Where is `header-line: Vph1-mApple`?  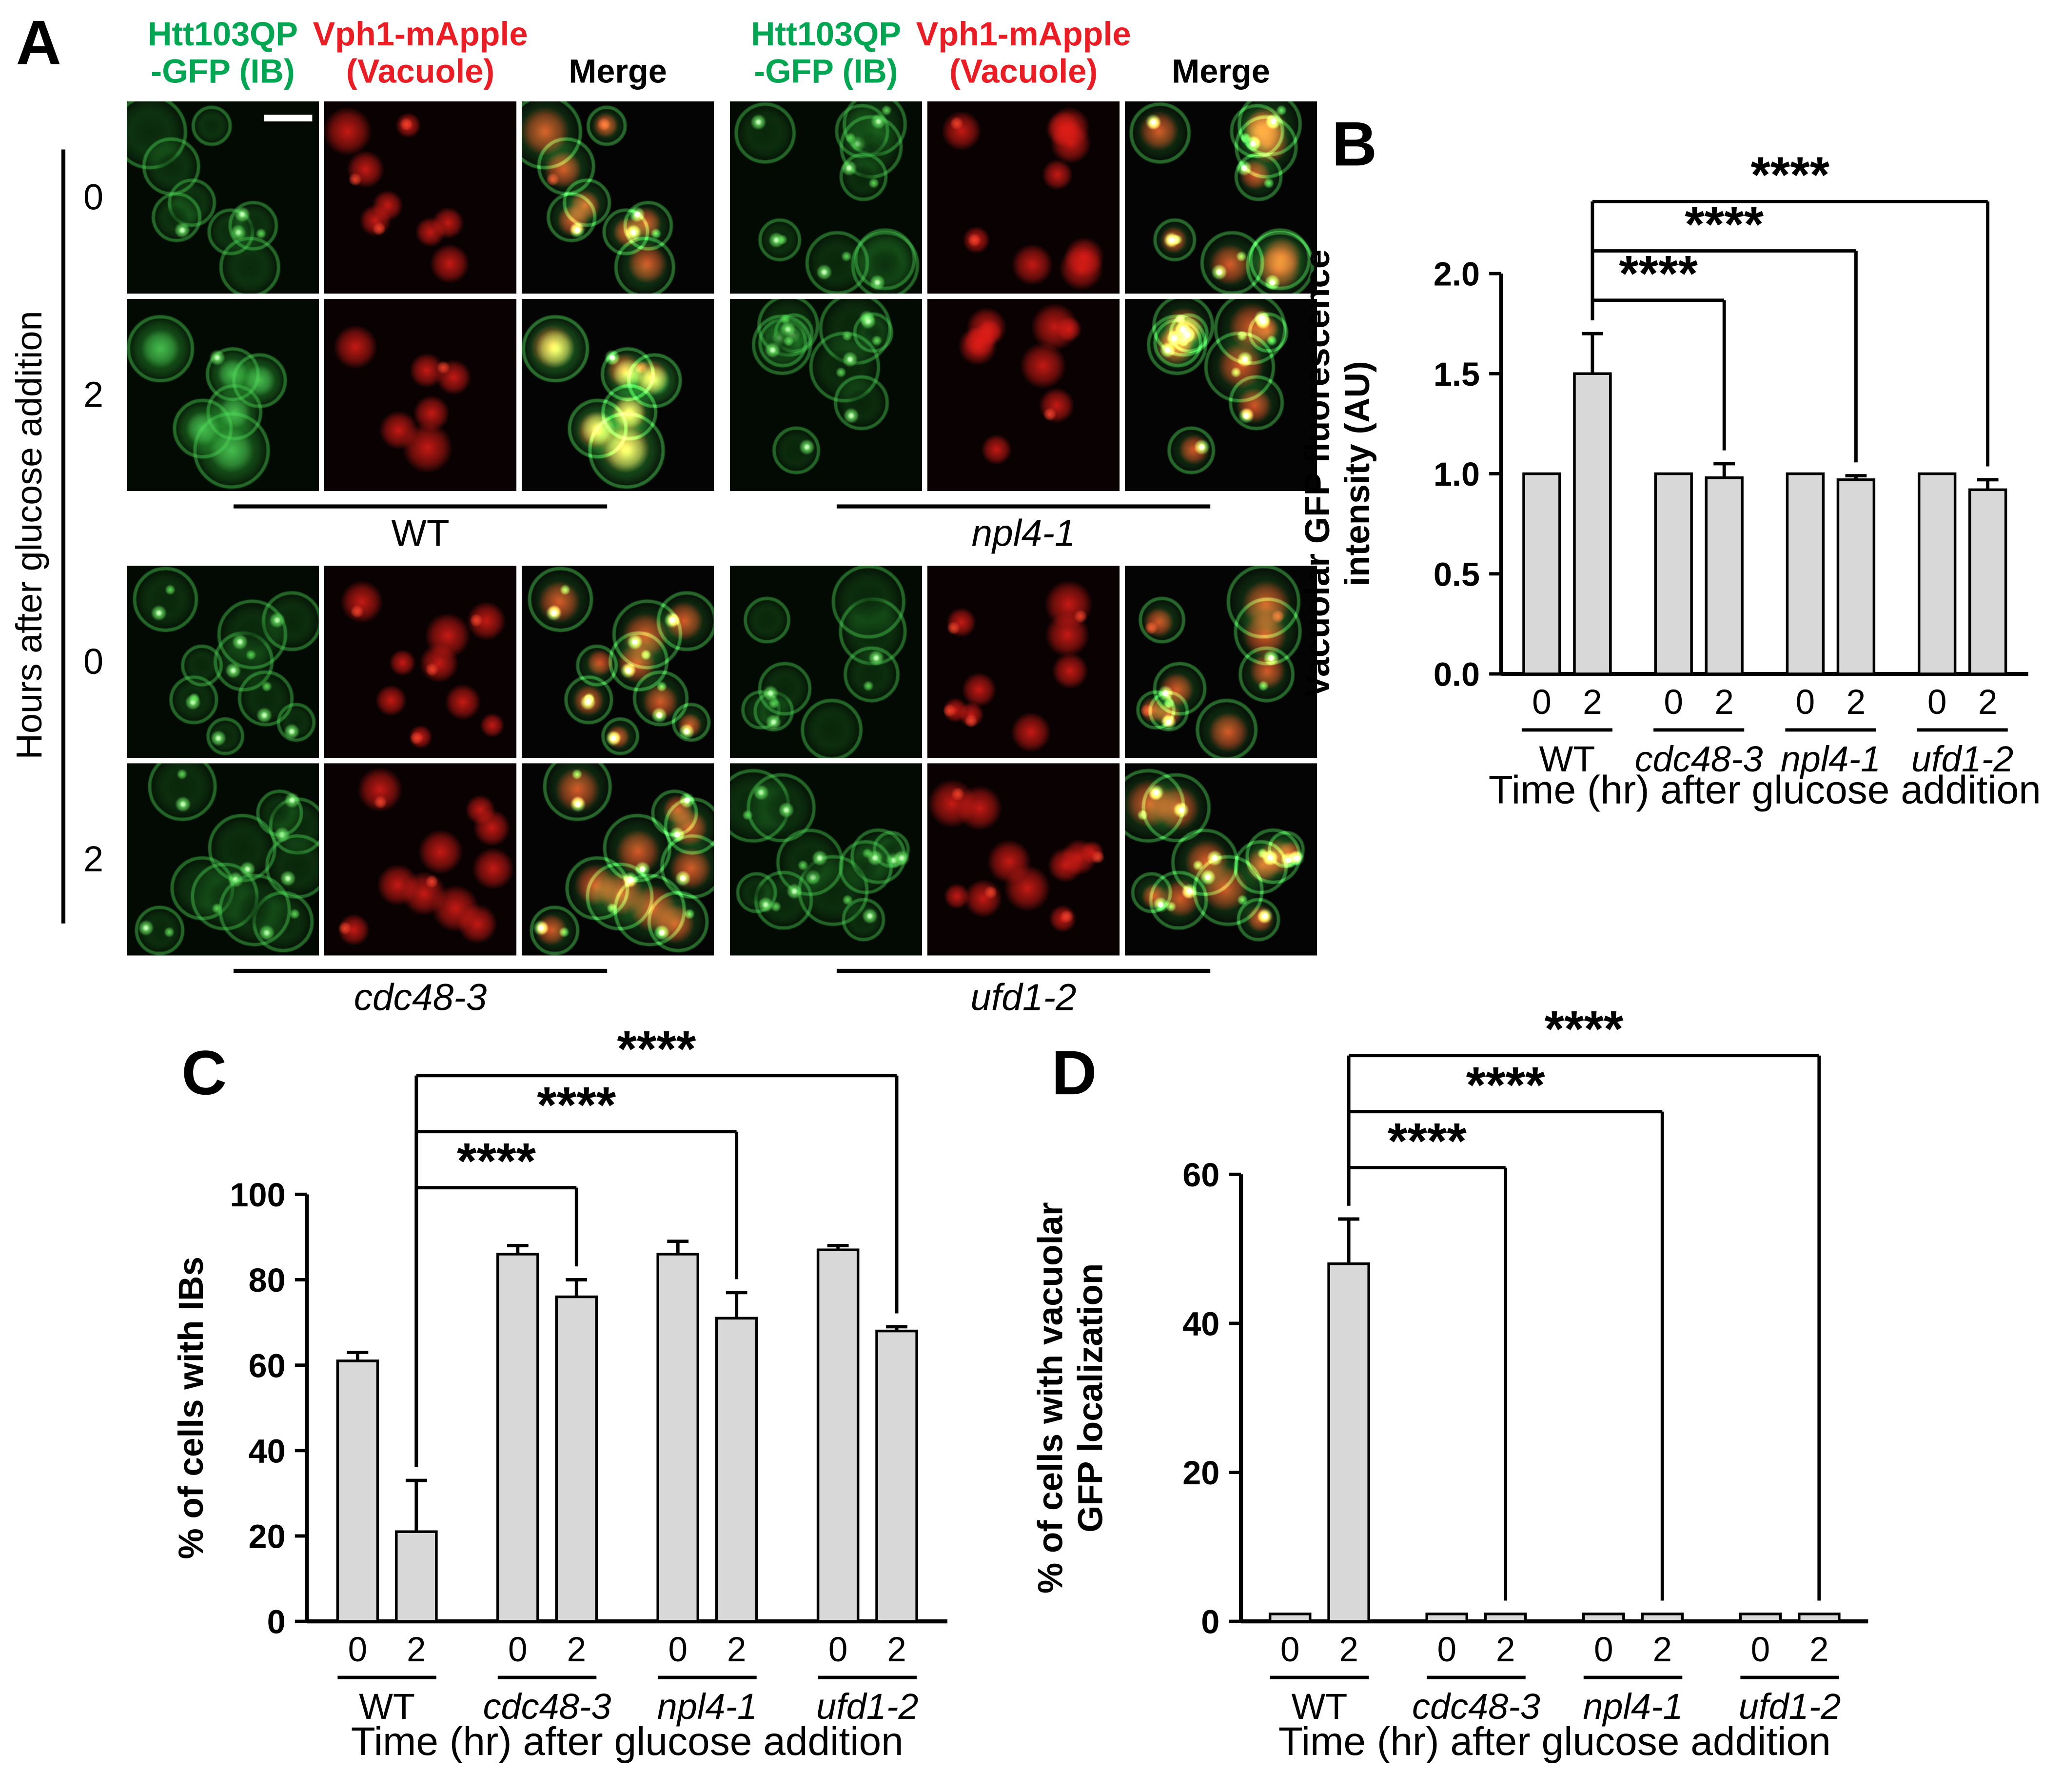
header-line: Vph1-mApple is located at coordinates (1023, 35).